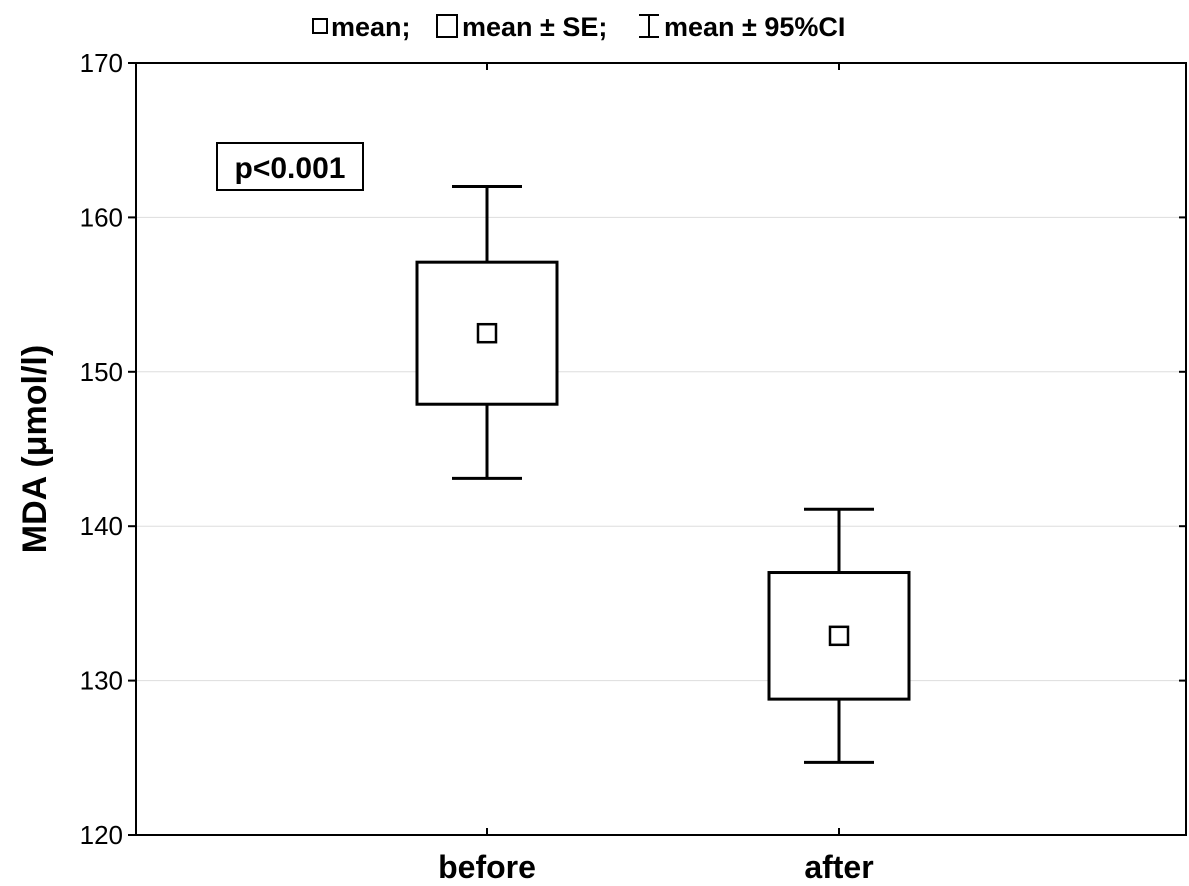 The width and height of the screenshot is (1189, 886). I want to click on y-axis-title: MDA (μmol/l), so click(35, 449).